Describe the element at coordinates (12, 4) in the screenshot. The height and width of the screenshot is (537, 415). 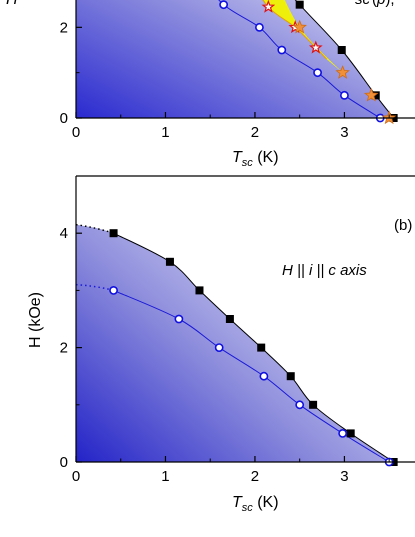
I see `panel-a-ylabel-fragment: H` at that location.